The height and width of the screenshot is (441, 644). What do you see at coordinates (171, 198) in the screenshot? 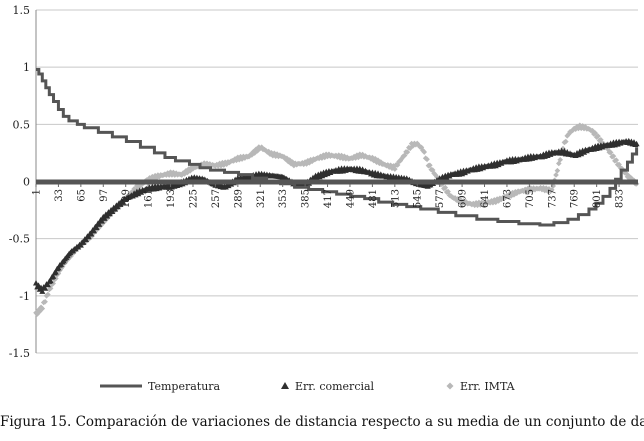
I see `x-tick-label: 193` at bounding box center [171, 198].